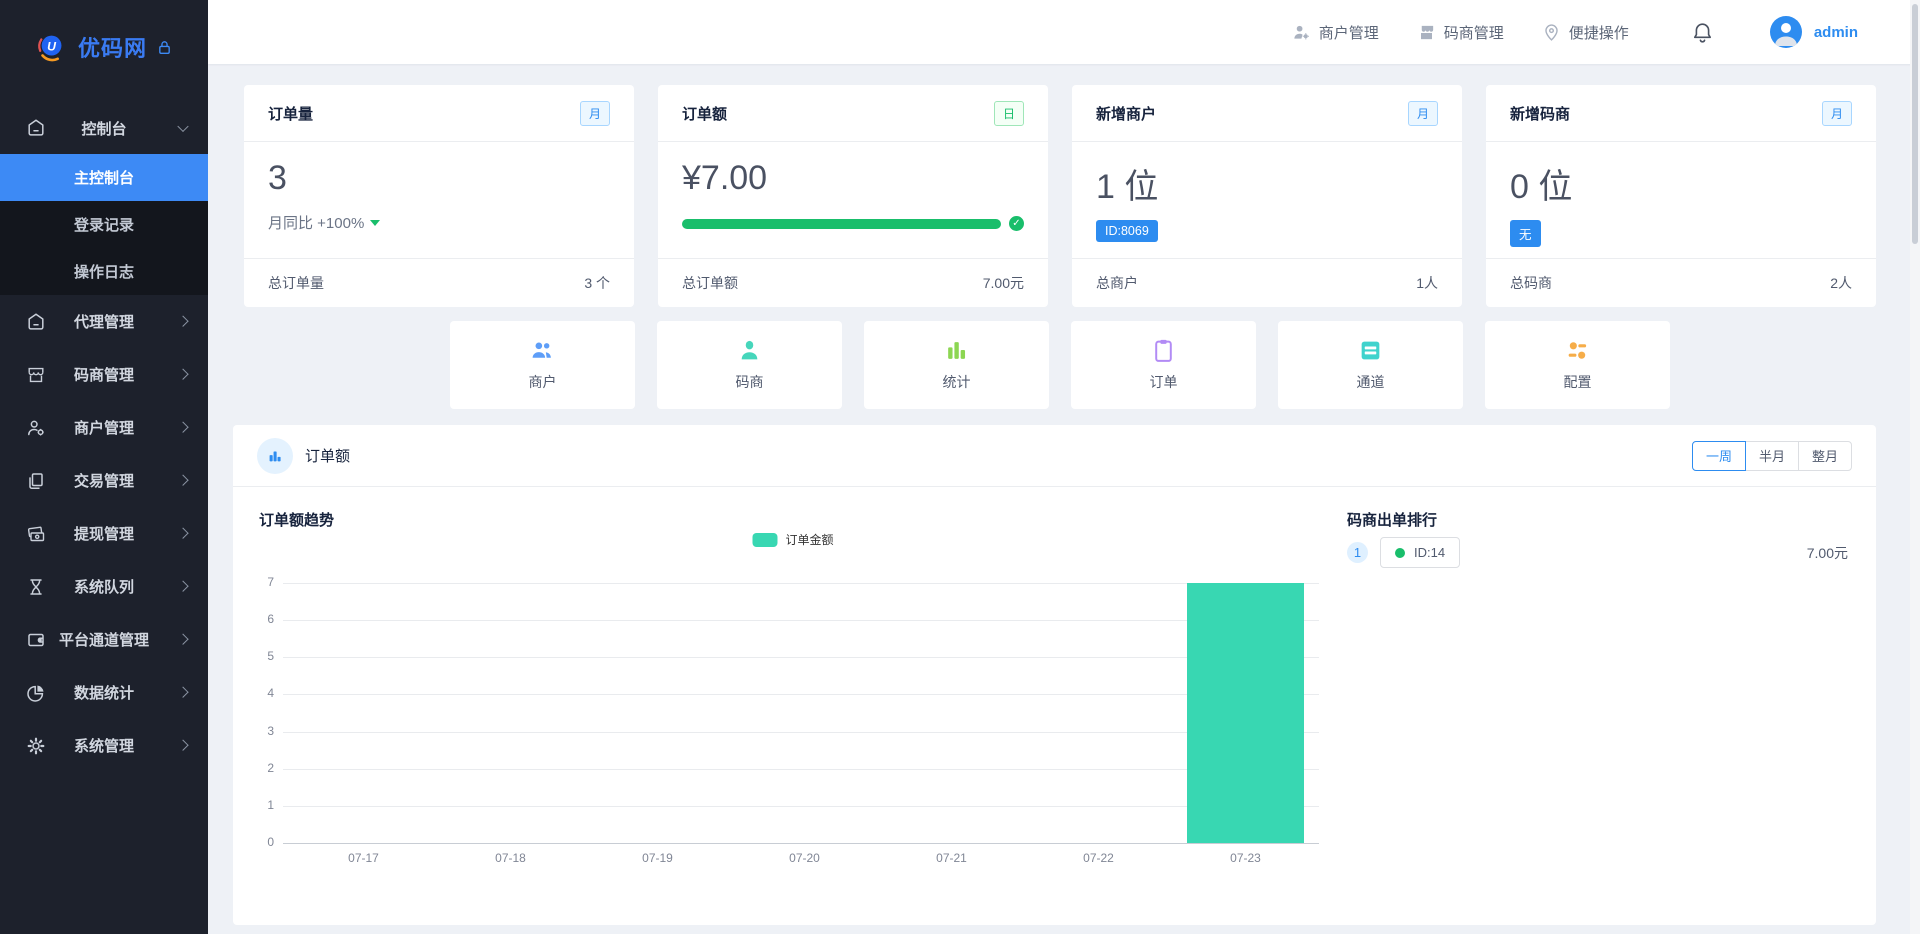 This screenshot has height=934, width=1920. Describe the element at coordinates (1577, 382) in the screenshot. I see `shortcut-label: 配置` at that location.